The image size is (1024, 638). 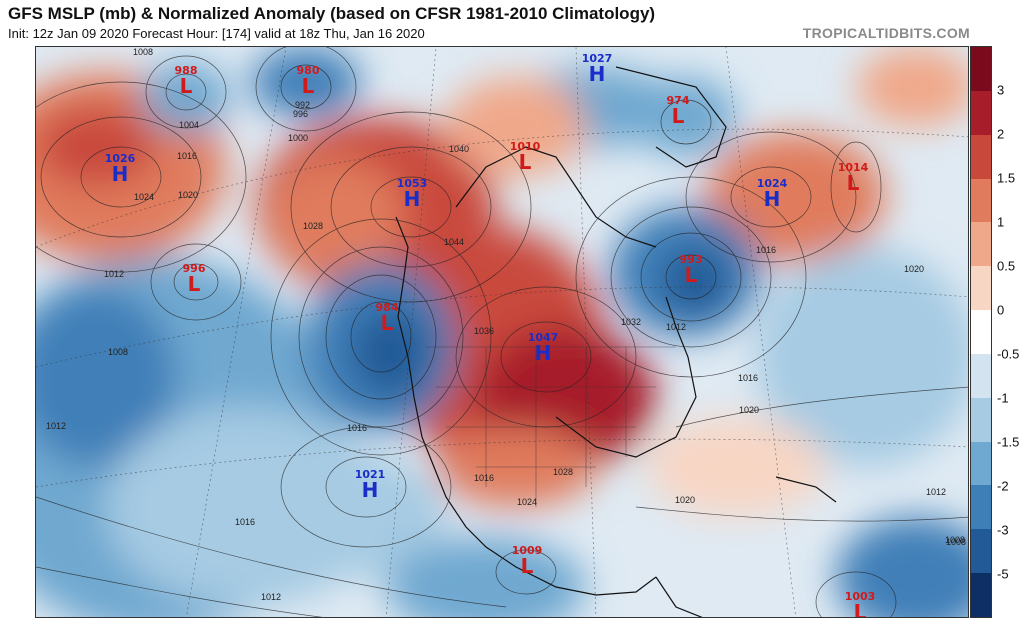 What do you see at coordinates (631, 322) in the screenshot?
I see `isobar-label: 1032` at bounding box center [631, 322].